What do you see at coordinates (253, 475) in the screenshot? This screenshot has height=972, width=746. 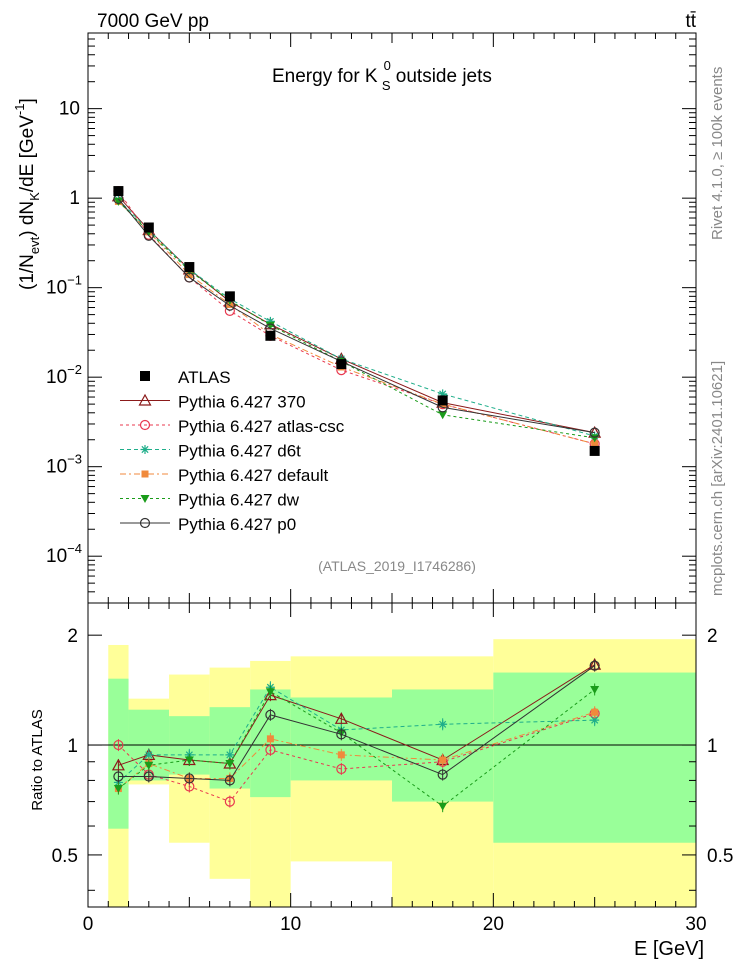 I see `legend-label-3: Pythia 6.427 default` at bounding box center [253, 475].